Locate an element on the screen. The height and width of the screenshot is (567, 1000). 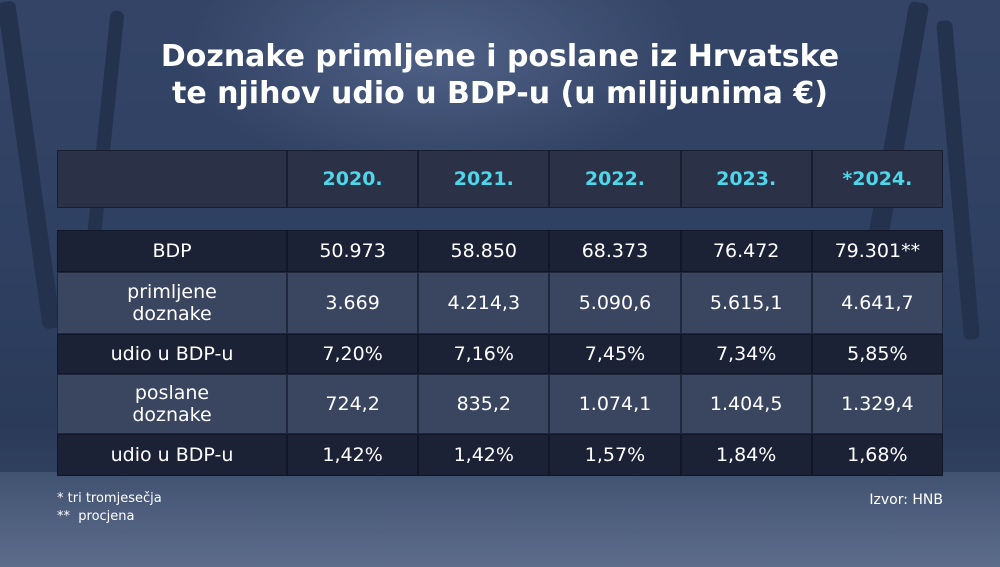
cell-poslane-2020: 724,2 is located at coordinates (353, 404).